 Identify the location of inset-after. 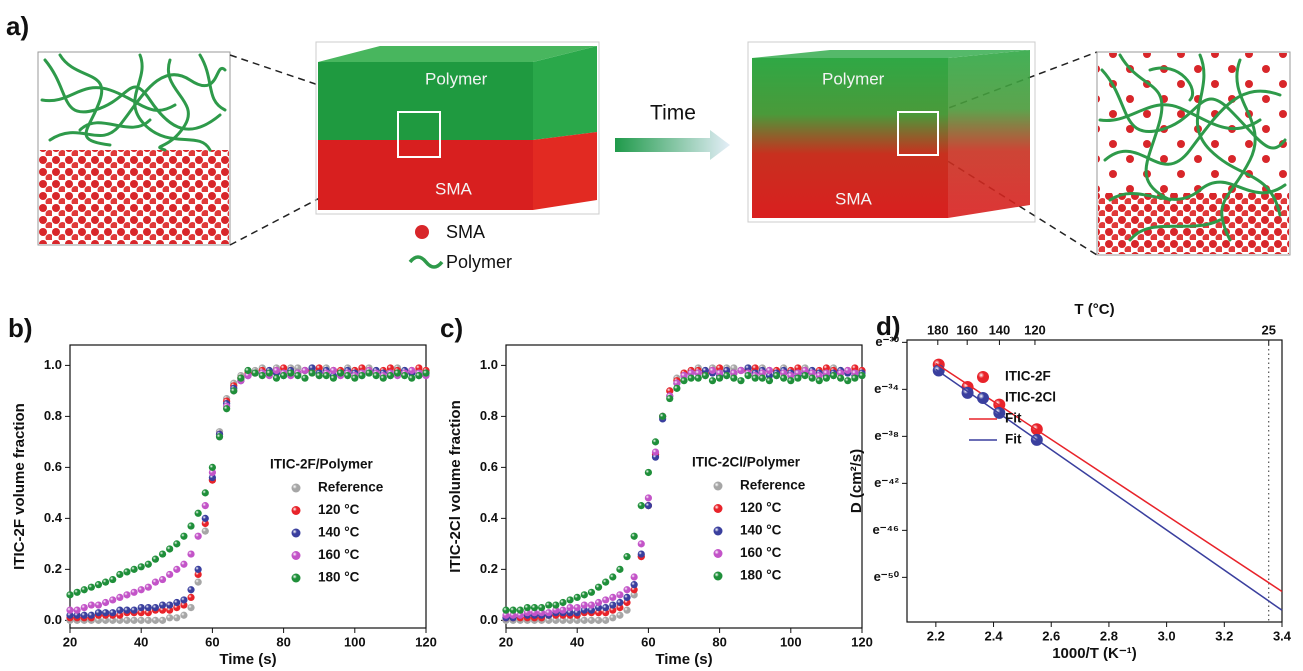
(1193, 153).